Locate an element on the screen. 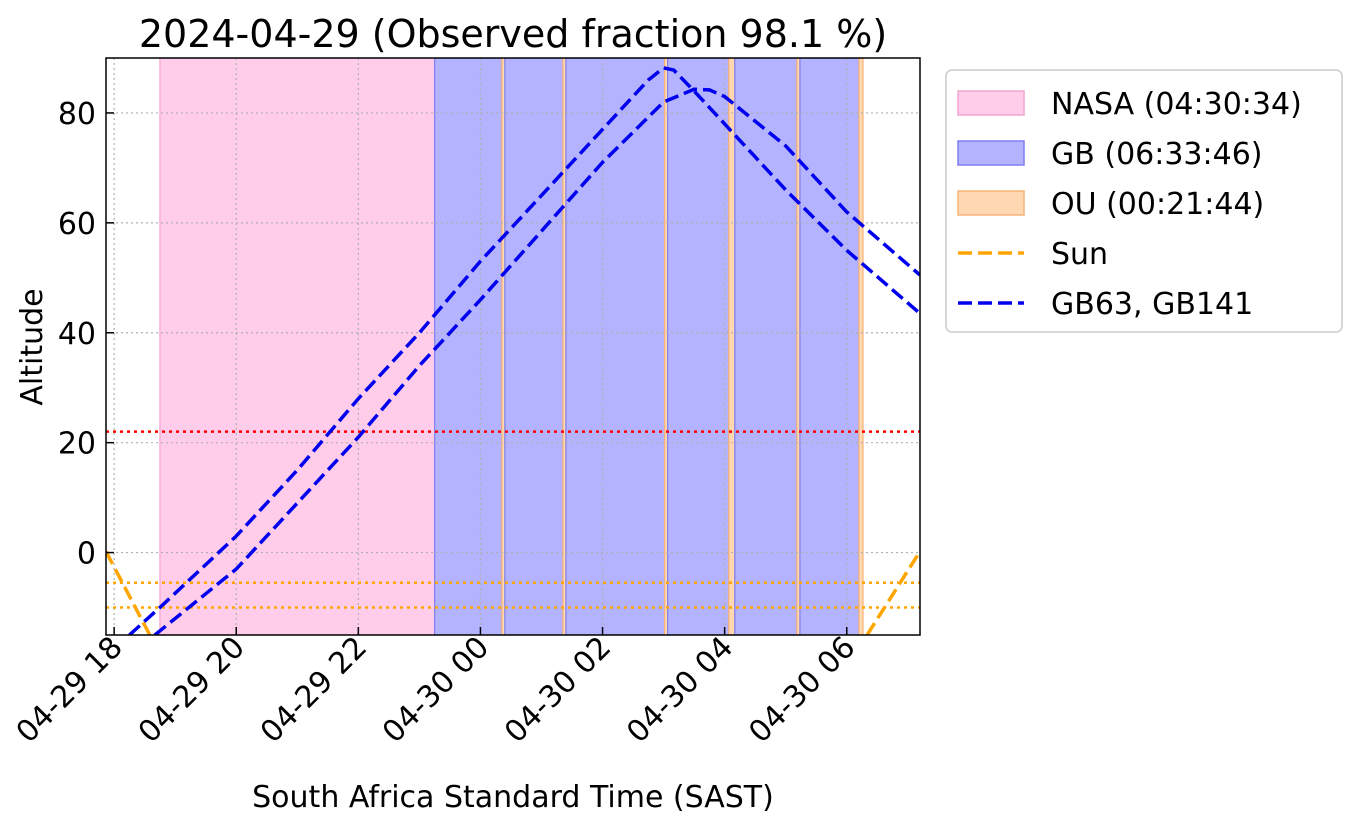  legend-label: GB (06:33:46) is located at coordinates (1157, 154).